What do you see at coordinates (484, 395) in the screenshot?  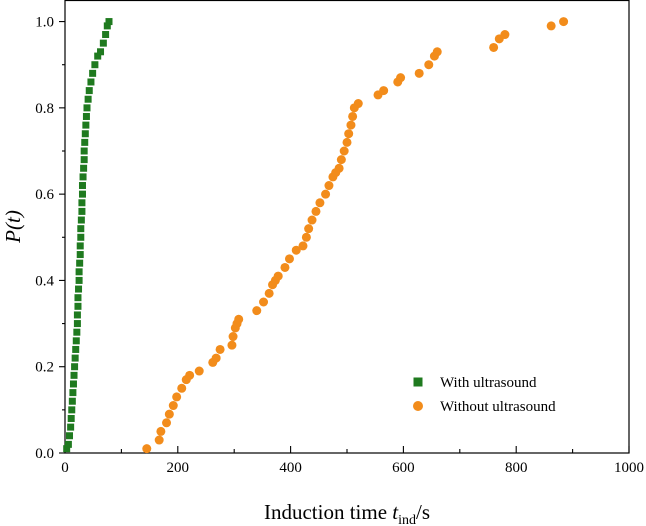 I see `legend: With ultrasound Without ultrasound` at bounding box center [484, 395].